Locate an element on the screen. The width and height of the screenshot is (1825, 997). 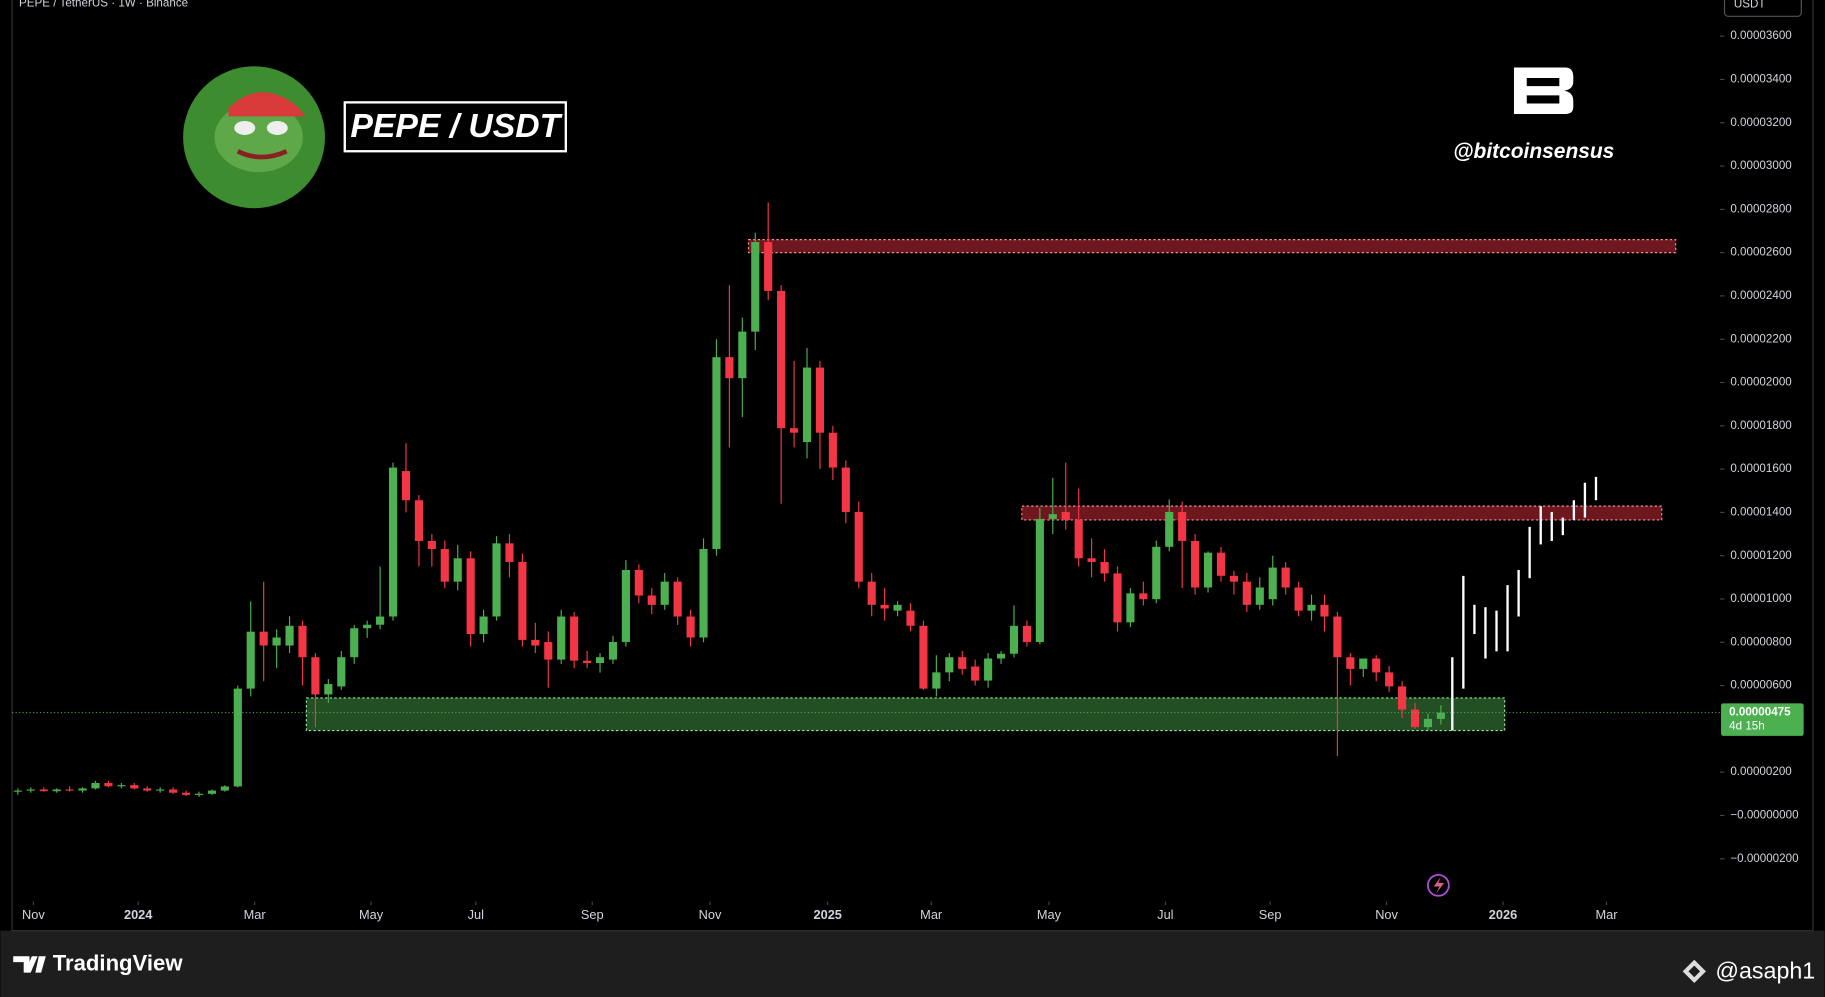
y-tick-label: 0.00002200 is located at coordinates (1761, 338).